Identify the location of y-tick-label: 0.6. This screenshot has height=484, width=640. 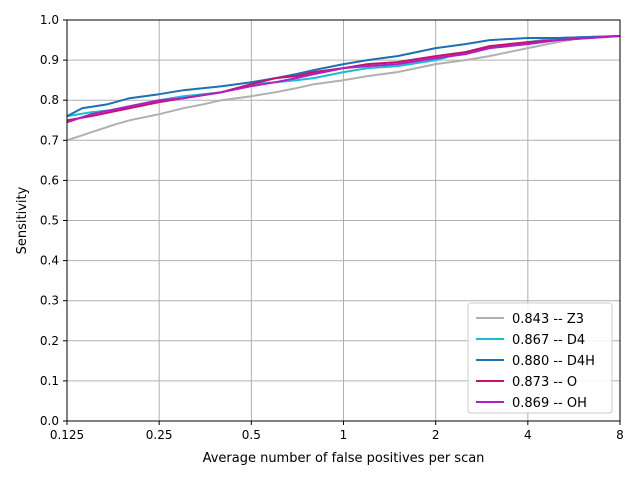
(49, 180).